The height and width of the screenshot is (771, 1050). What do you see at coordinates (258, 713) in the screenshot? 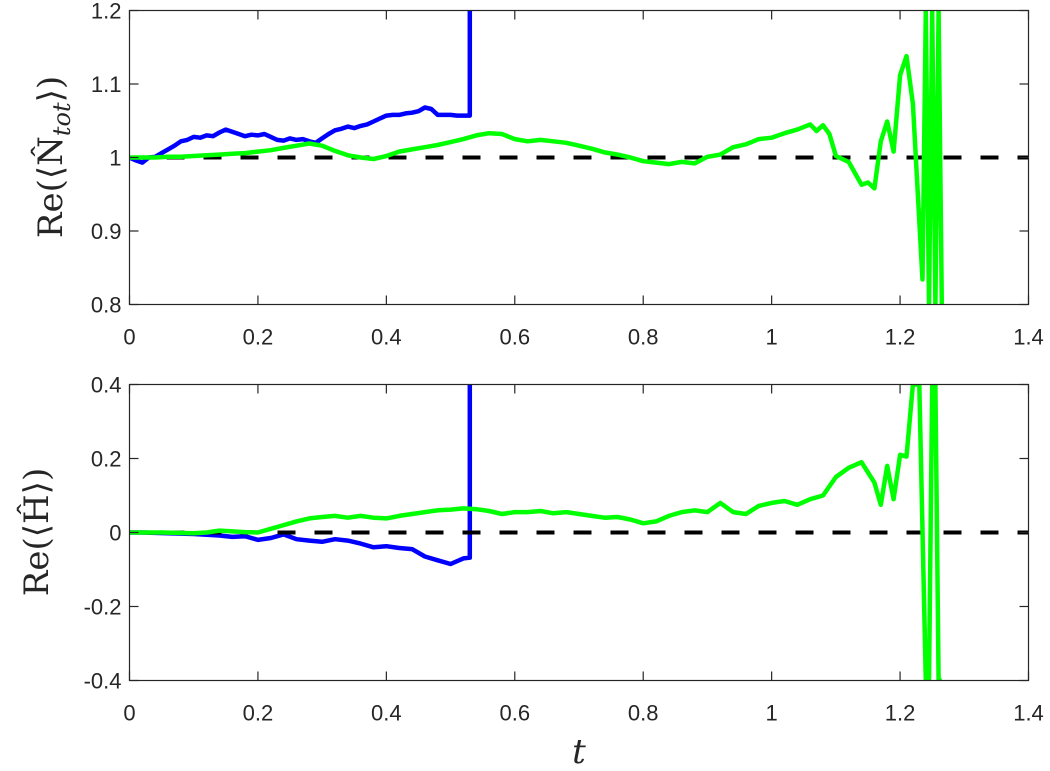
I see `bottom-xtick-label: 0.2` at bounding box center [258, 713].